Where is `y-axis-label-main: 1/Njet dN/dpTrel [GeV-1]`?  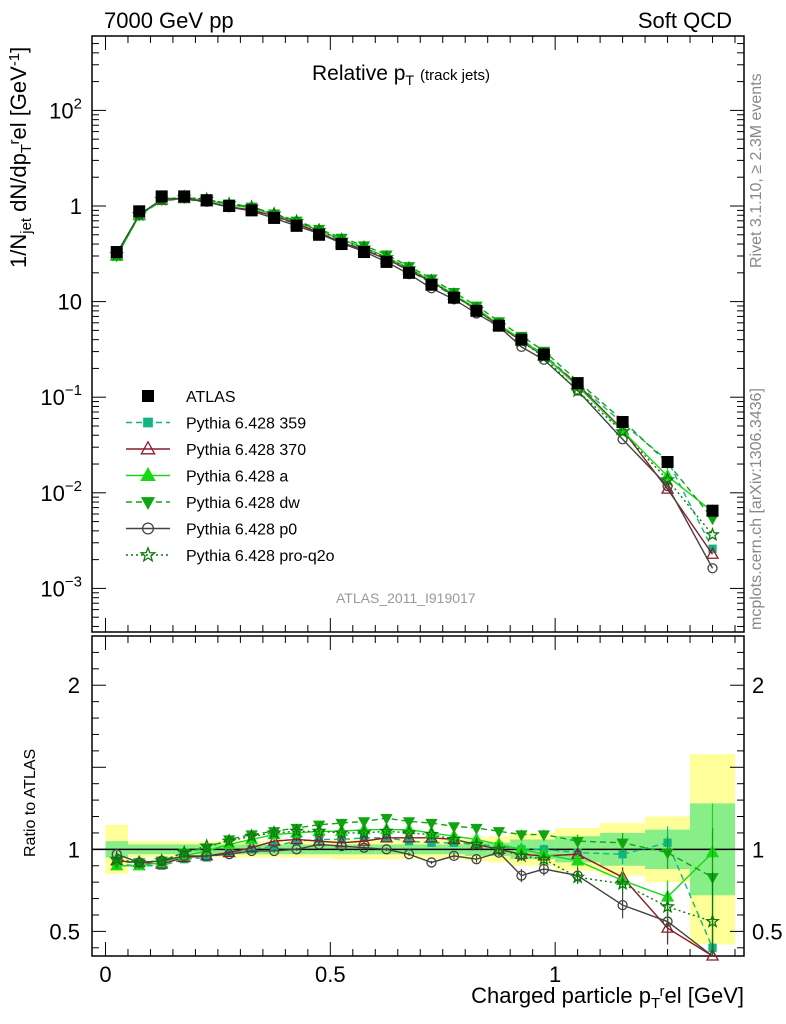 y-axis-label-main: 1/Njet dN/dpTrel [GeV-1] is located at coordinates (20, 157).